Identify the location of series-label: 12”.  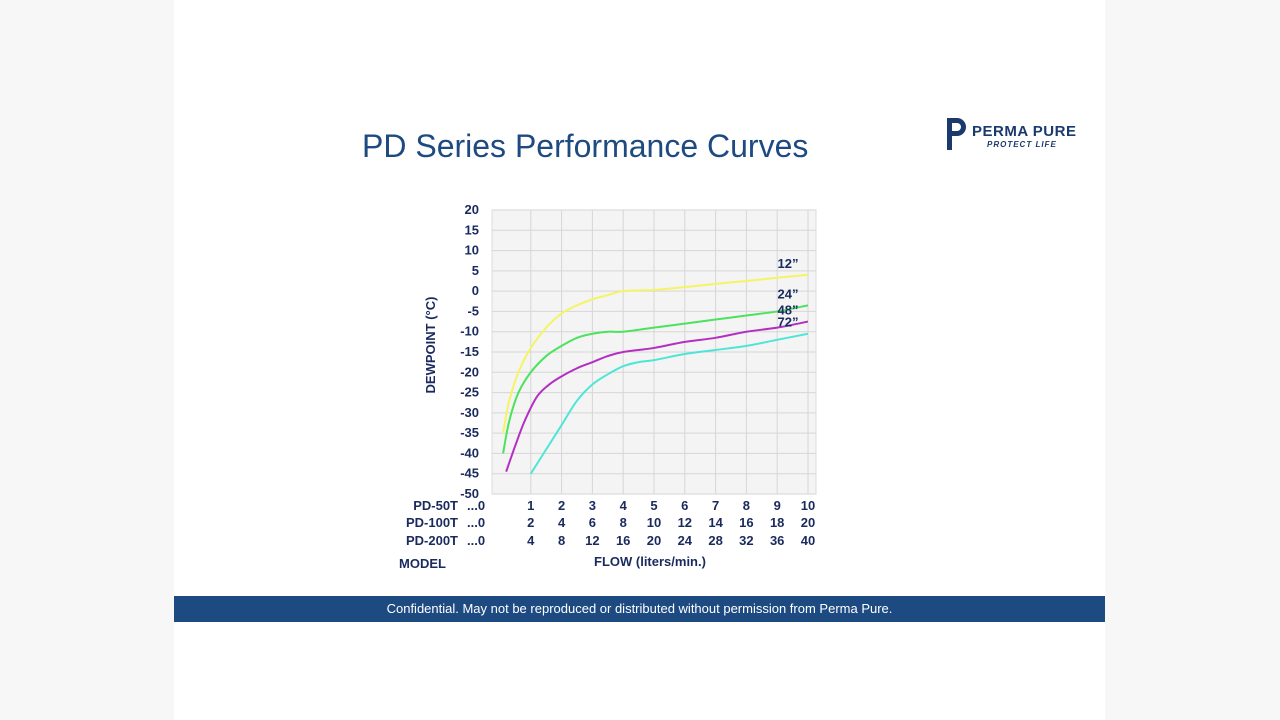
(787, 263).